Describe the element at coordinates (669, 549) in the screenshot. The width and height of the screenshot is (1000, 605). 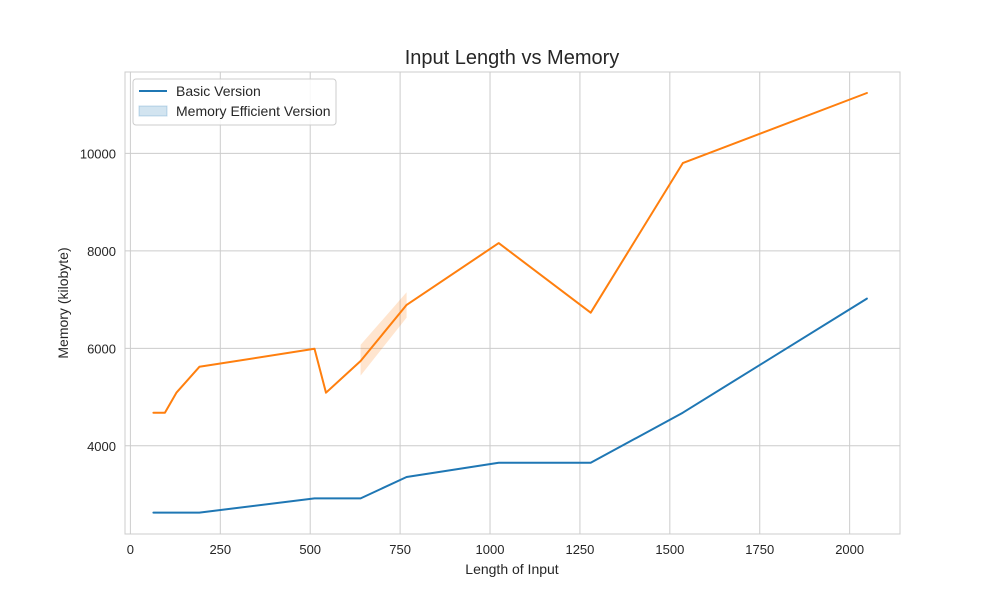
I see `x-tick-label: 1500` at that location.